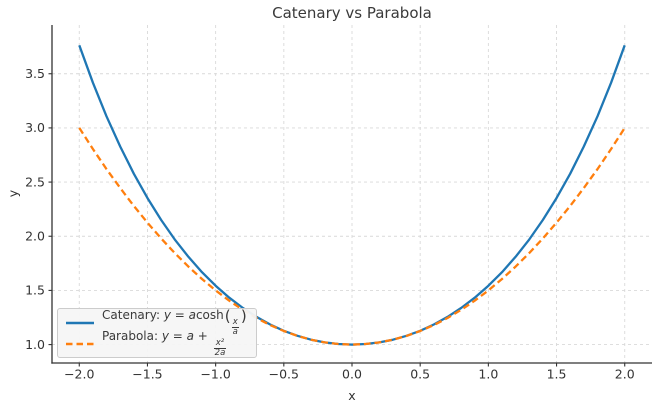 The width and height of the screenshot is (660, 409). I want to click on legend-item-parabola: Parabola: y = a + x² 2a, so click(156, 343).